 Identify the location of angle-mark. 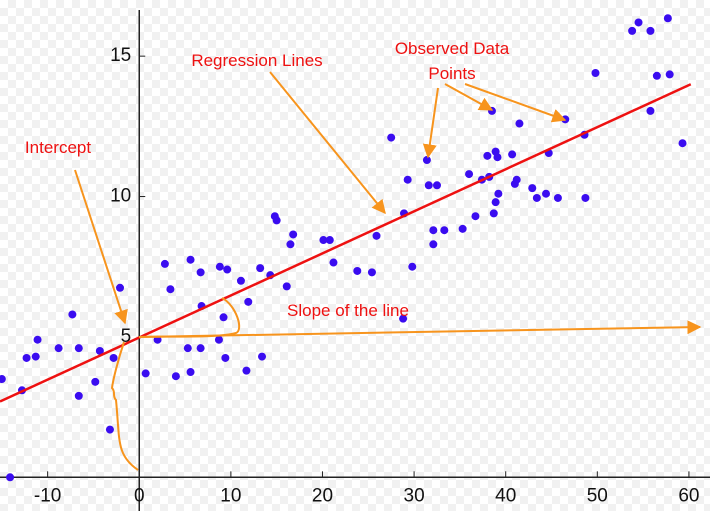
(189, 317).